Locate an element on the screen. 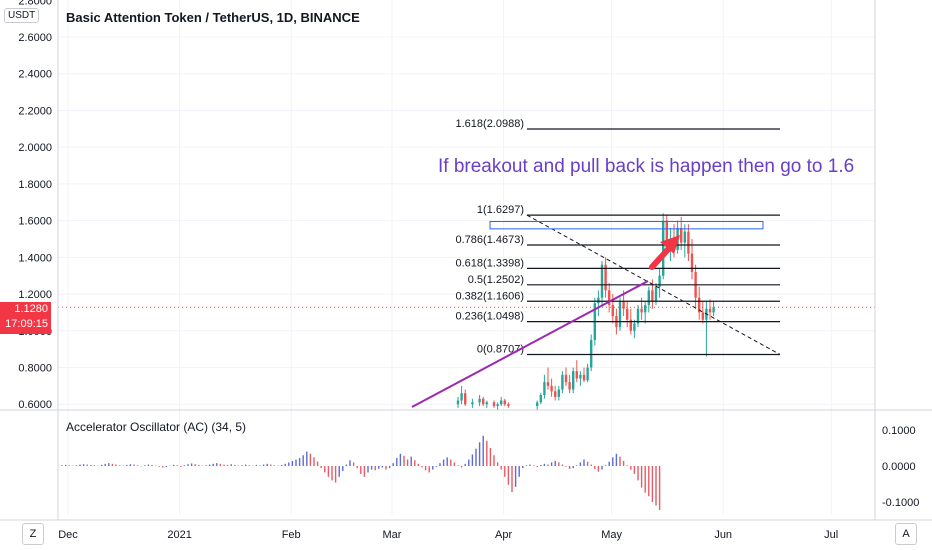 The width and height of the screenshot is (932, 550). fib-level-label: 1.618(2.0988) is located at coordinates (490, 124).